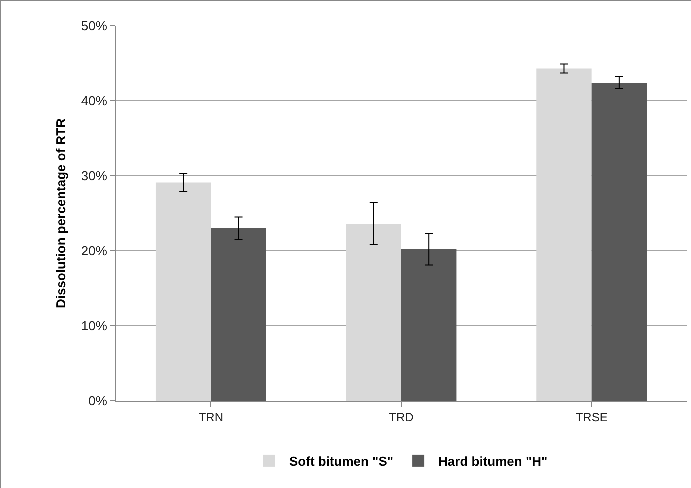  What do you see at coordinates (342, 462) in the screenshot?
I see `legend-label: Soft bitumen "S"` at bounding box center [342, 462].